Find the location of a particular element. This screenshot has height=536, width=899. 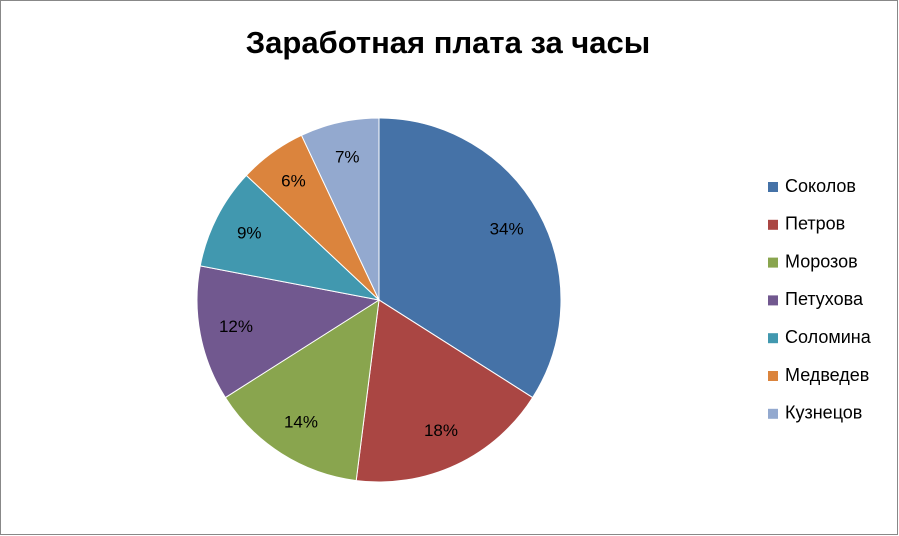

chart-title: Заработная плата за часы is located at coordinates (448, 42).